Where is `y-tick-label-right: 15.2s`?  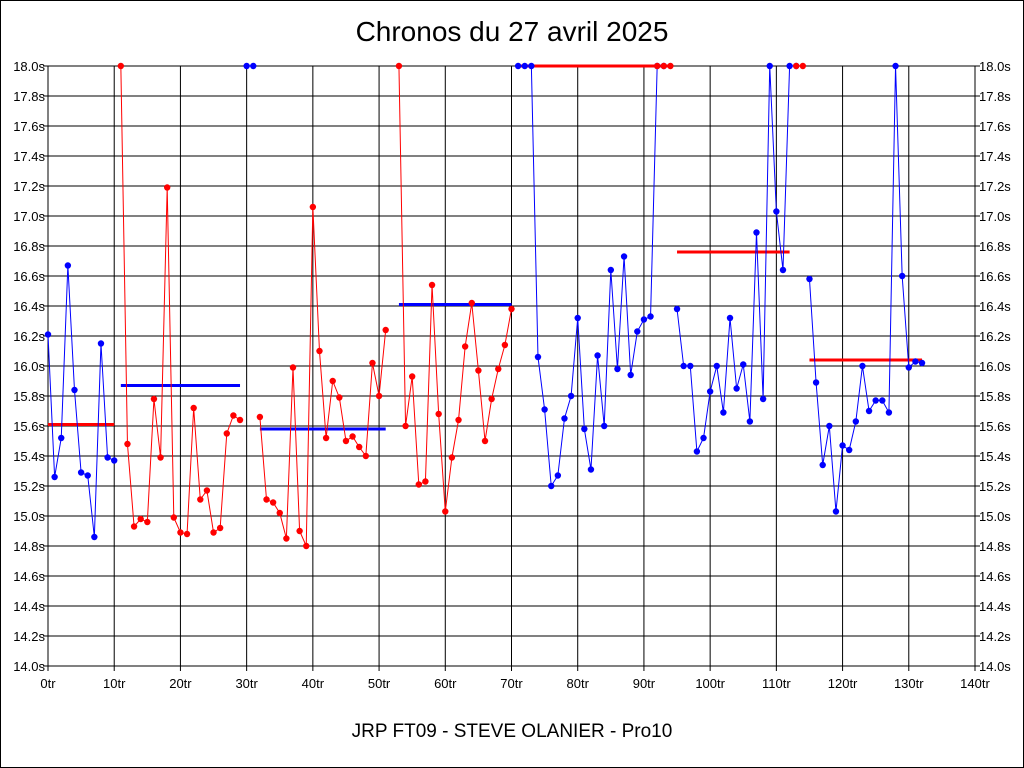 y-tick-label-right: 15.2s is located at coordinates (995, 486).